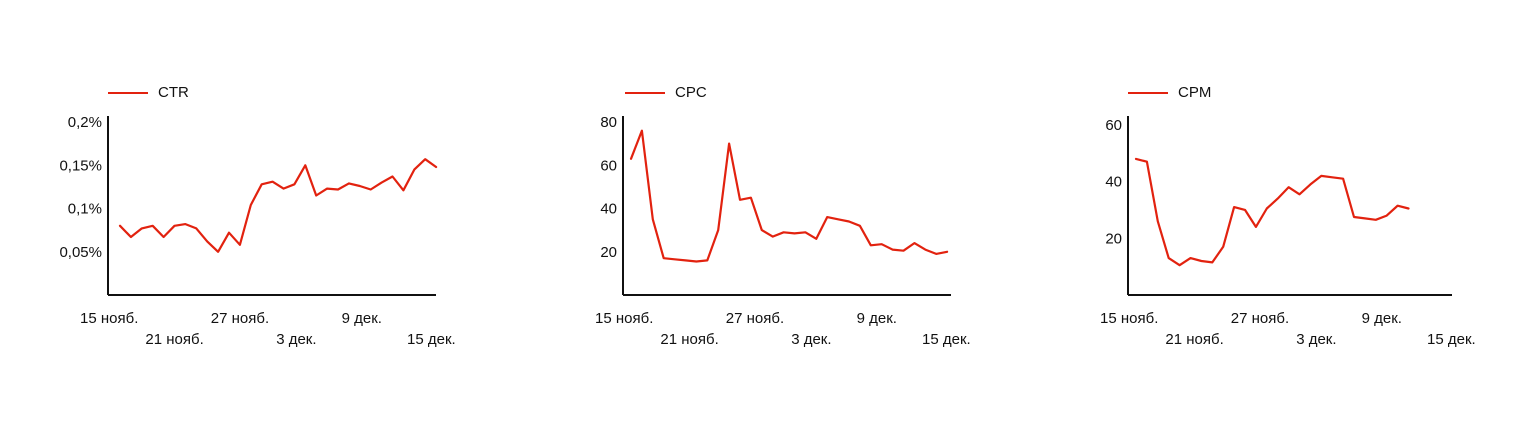 This screenshot has width=1520, height=432. What do you see at coordinates (80, 165) in the screenshot?
I see `y-tick-label: 0,15%` at bounding box center [80, 165].